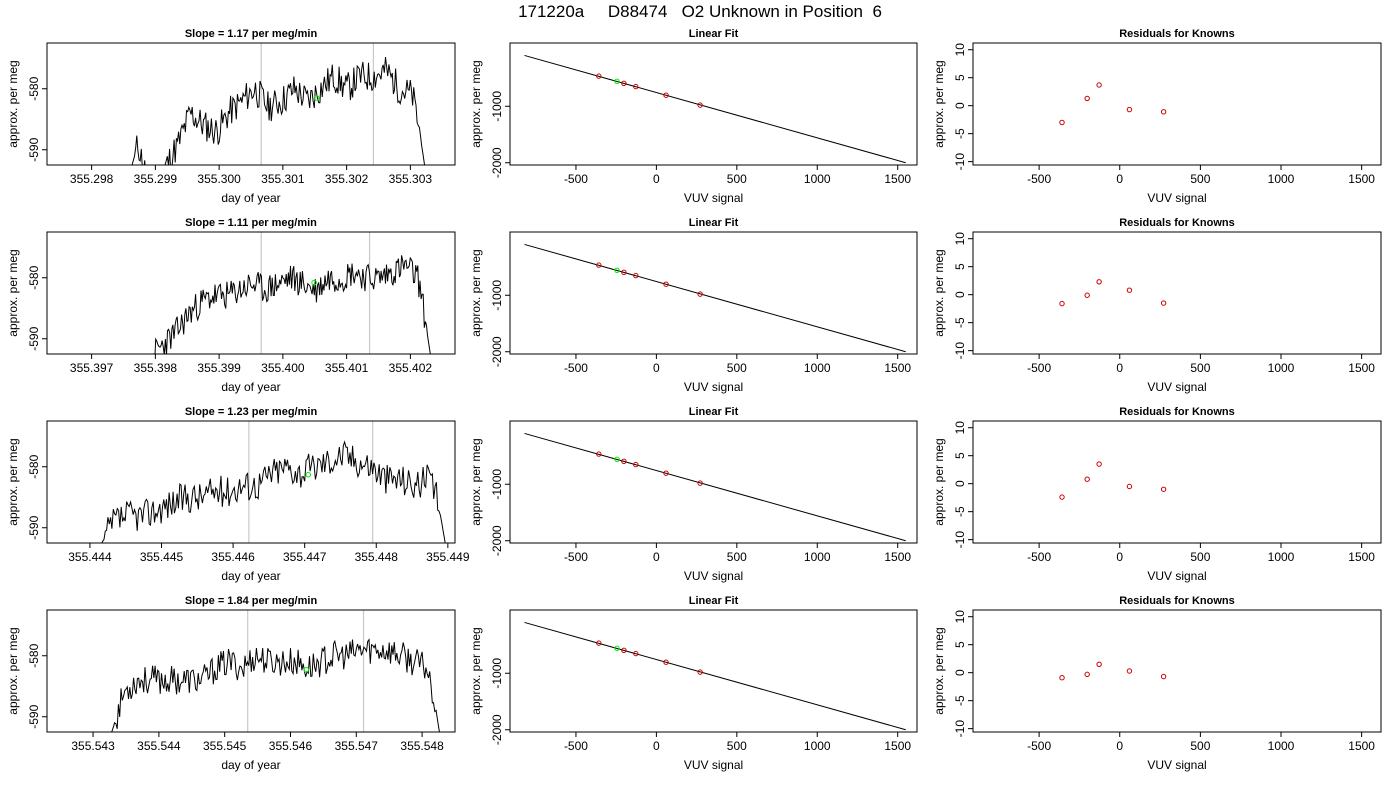 This screenshot has height=800, width=1400. What do you see at coordinates (156, 179) in the screenshot?
I see `x-tick-label: 355.299` at bounding box center [156, 179].